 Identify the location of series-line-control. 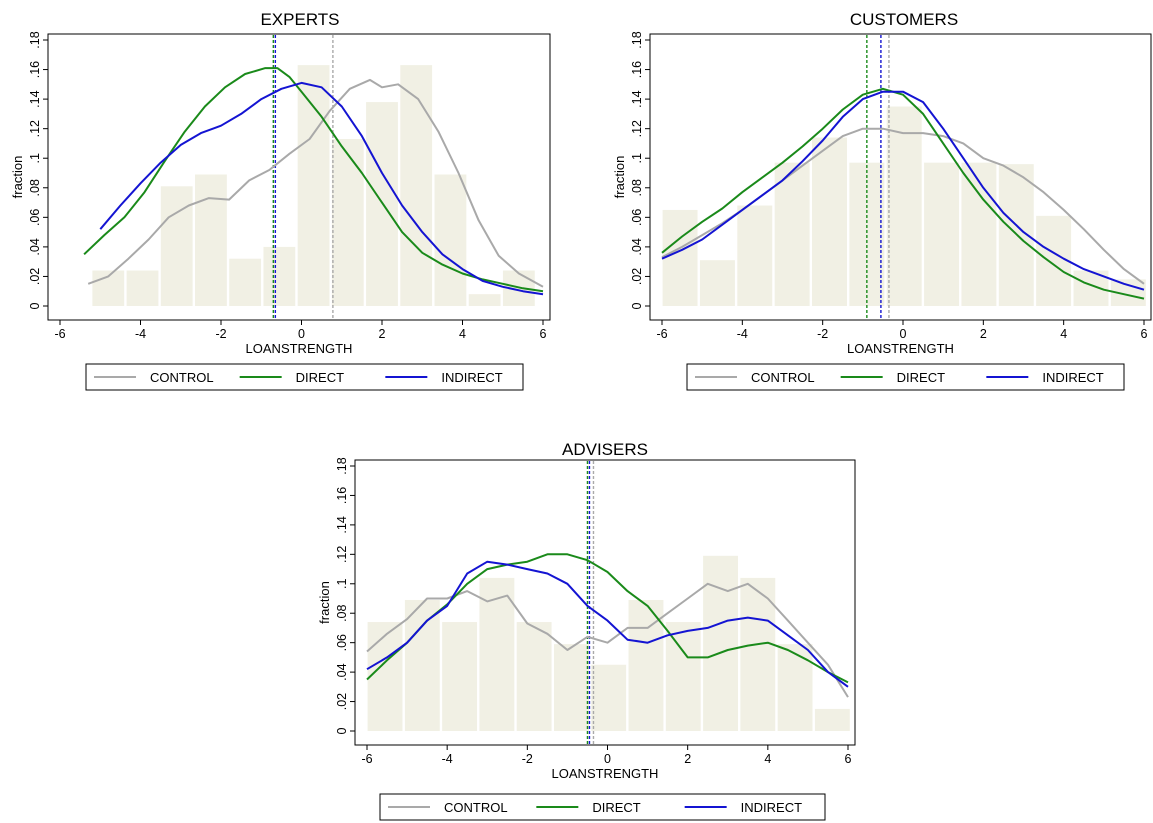
(607, 640).